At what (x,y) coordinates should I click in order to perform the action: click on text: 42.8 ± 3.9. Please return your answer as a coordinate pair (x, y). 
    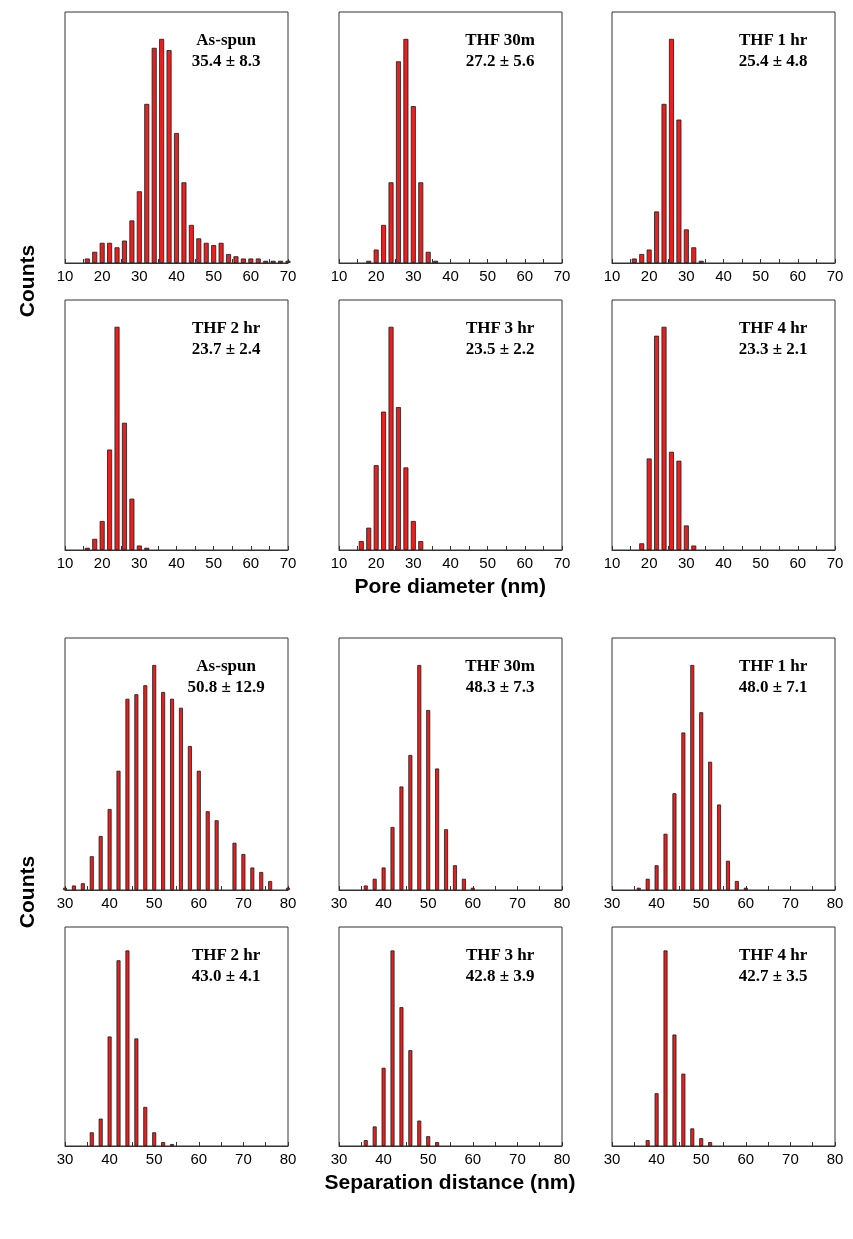
    Looking at the image, I should click on (500, 975).